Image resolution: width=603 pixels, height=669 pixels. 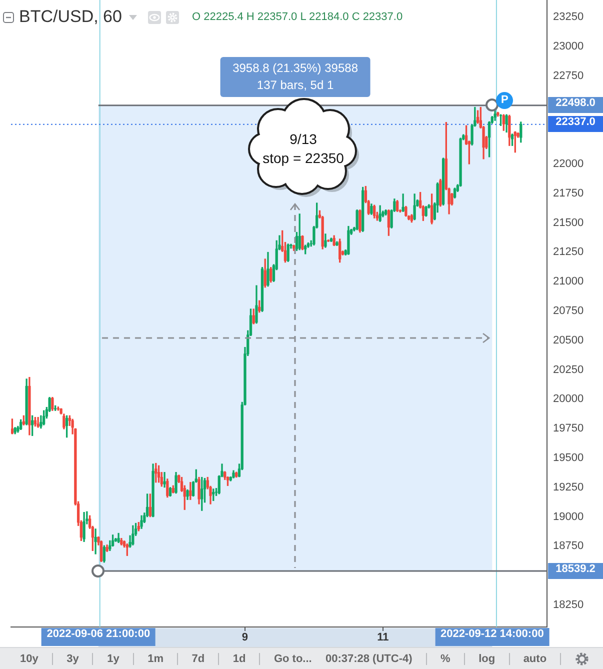 What do you see at coordinates (568, 546) in the screenshot?
I see `y-tick-label: 18750` at bounding box center [568, 546].